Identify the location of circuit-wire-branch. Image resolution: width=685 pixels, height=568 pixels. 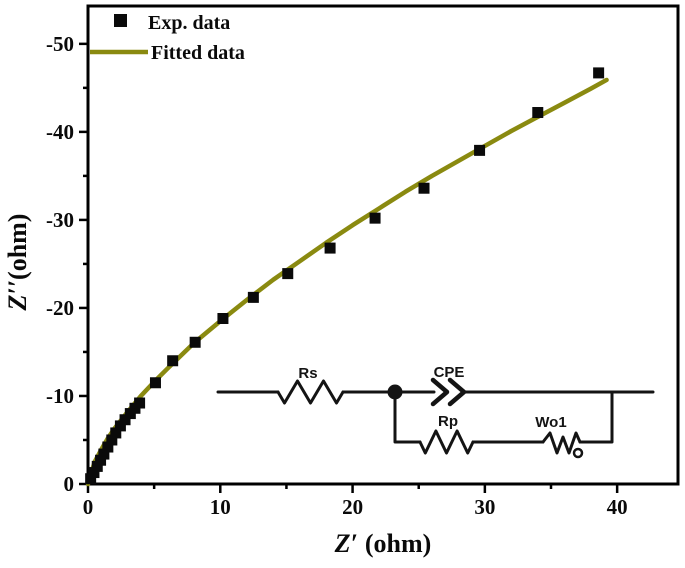
(407, 417).